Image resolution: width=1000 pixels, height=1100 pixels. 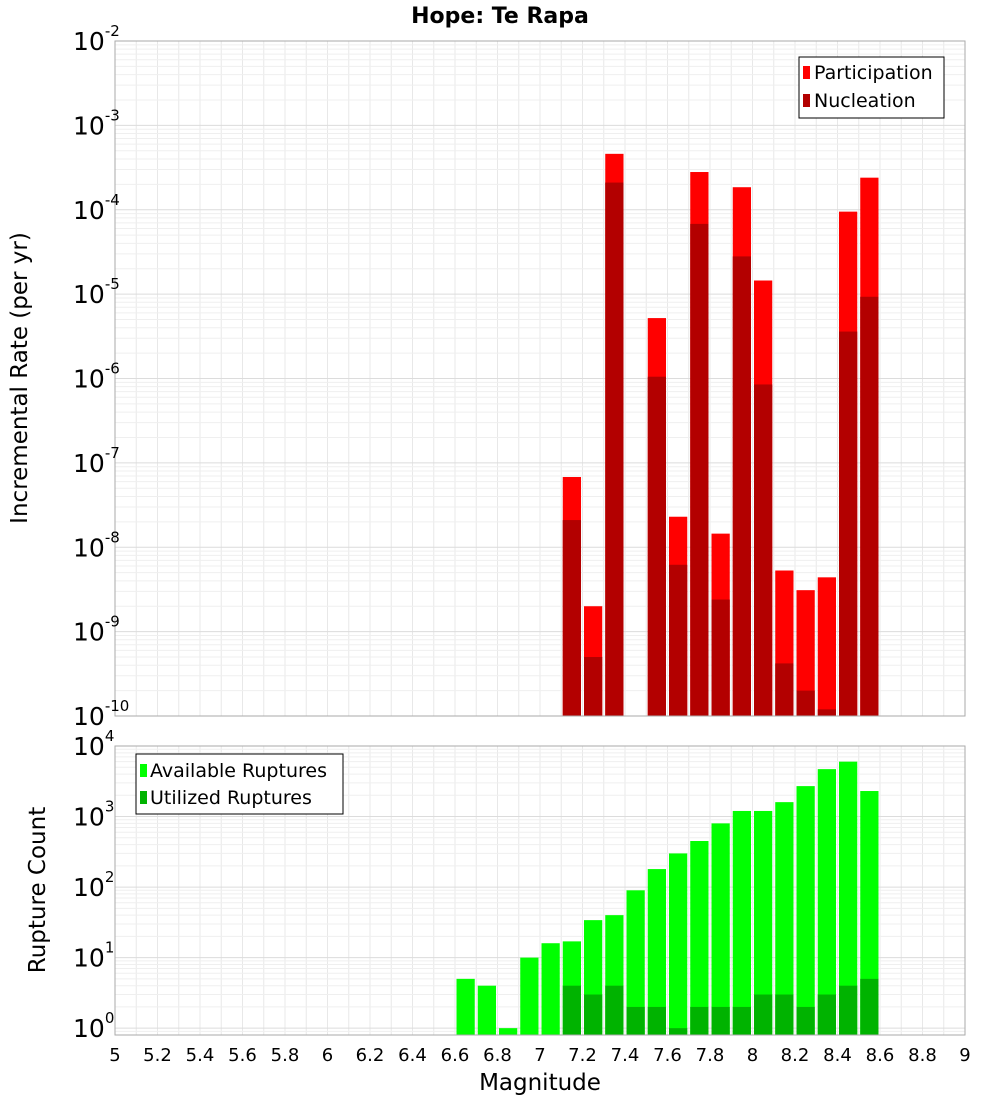 I want to click on y-tick-label: 10⁻⁸, so click(x=96, y=545).